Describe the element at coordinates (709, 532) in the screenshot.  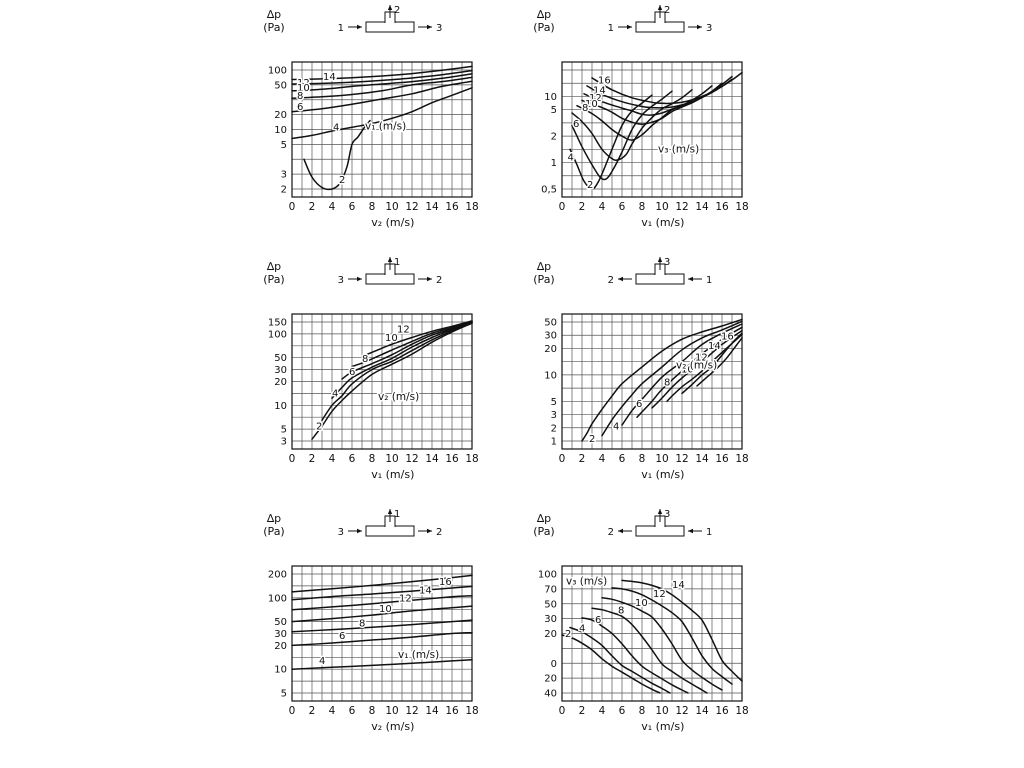
I see `tee-right-number: 1` at that location.